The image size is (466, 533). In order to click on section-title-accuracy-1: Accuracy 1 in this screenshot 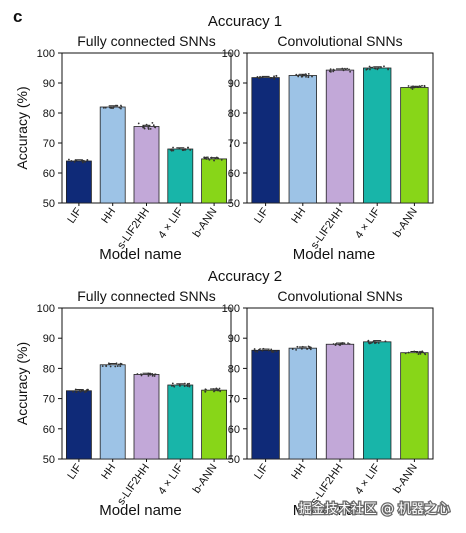, I will do `click(245, 21)`.